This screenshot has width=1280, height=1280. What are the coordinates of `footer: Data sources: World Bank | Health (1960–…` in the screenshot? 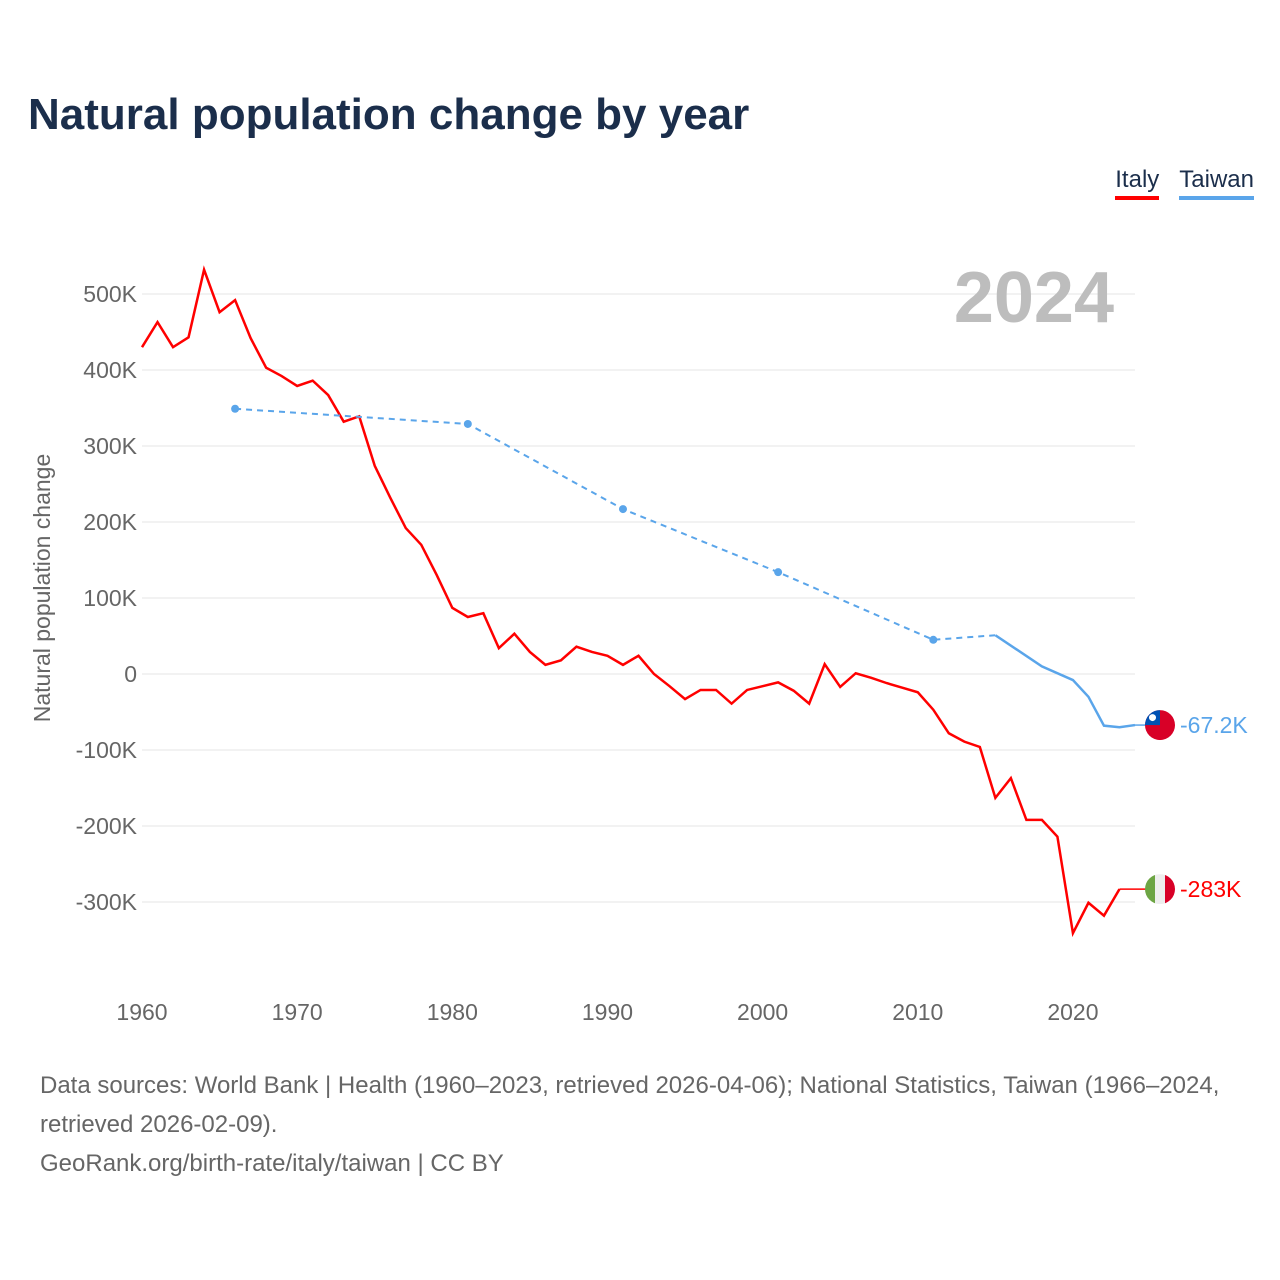 It's located at (645, 1124).